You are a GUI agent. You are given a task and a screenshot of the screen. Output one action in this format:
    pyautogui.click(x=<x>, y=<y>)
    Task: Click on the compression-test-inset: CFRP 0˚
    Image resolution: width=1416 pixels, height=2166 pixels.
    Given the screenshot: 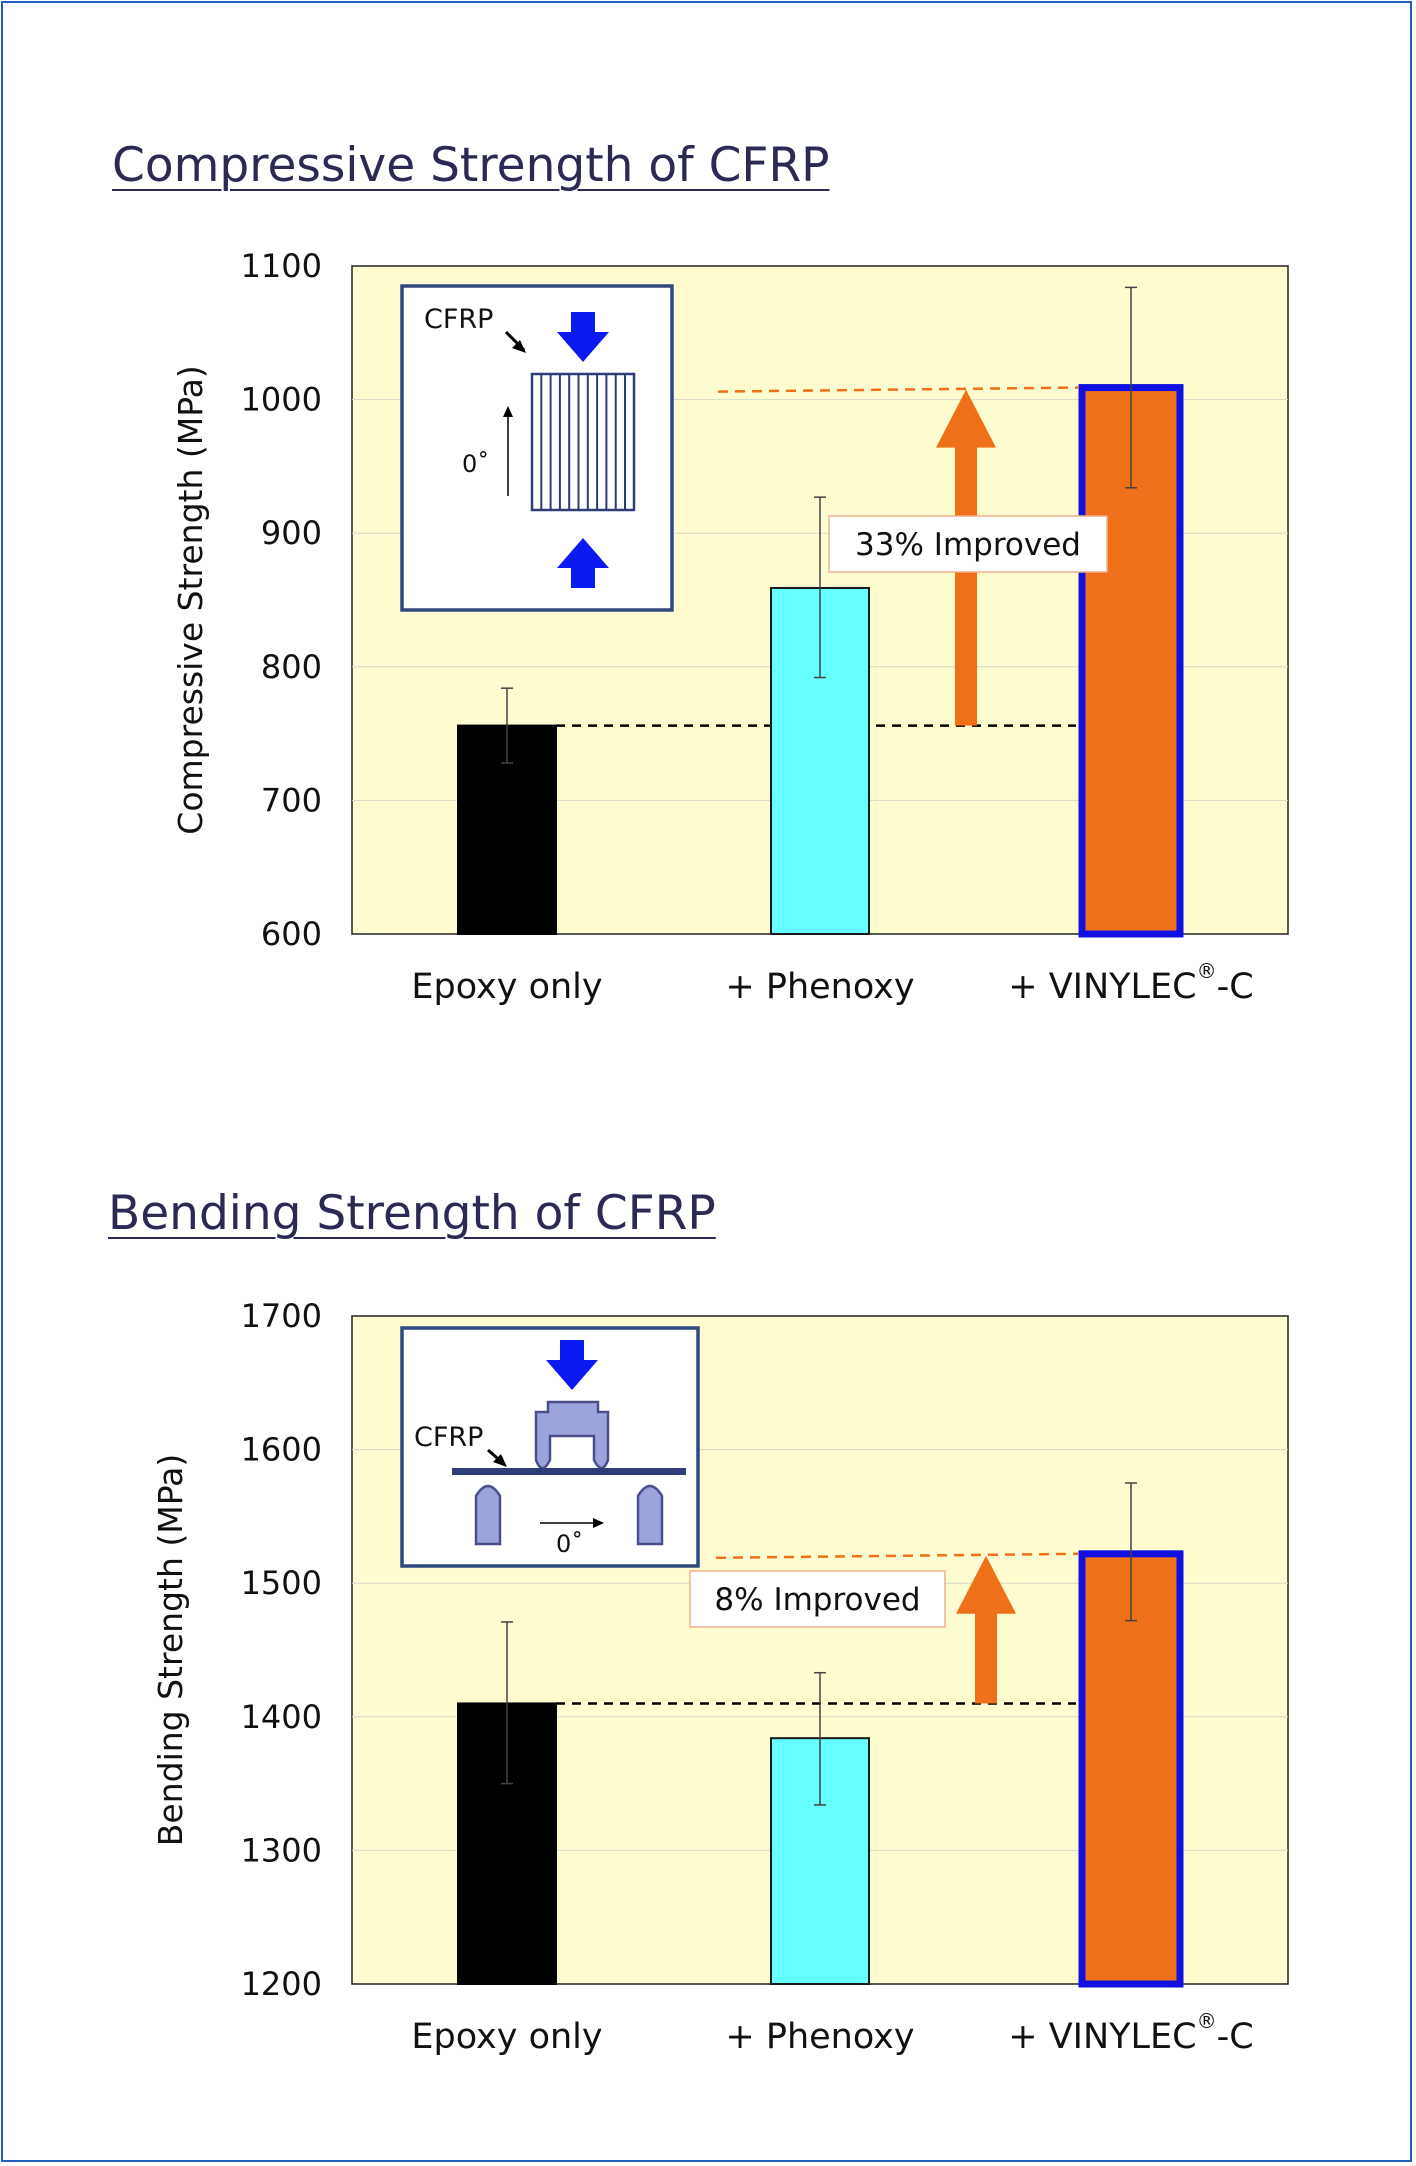 What is the action you would take?
    pyautogui.click(x=537, y=448)
    